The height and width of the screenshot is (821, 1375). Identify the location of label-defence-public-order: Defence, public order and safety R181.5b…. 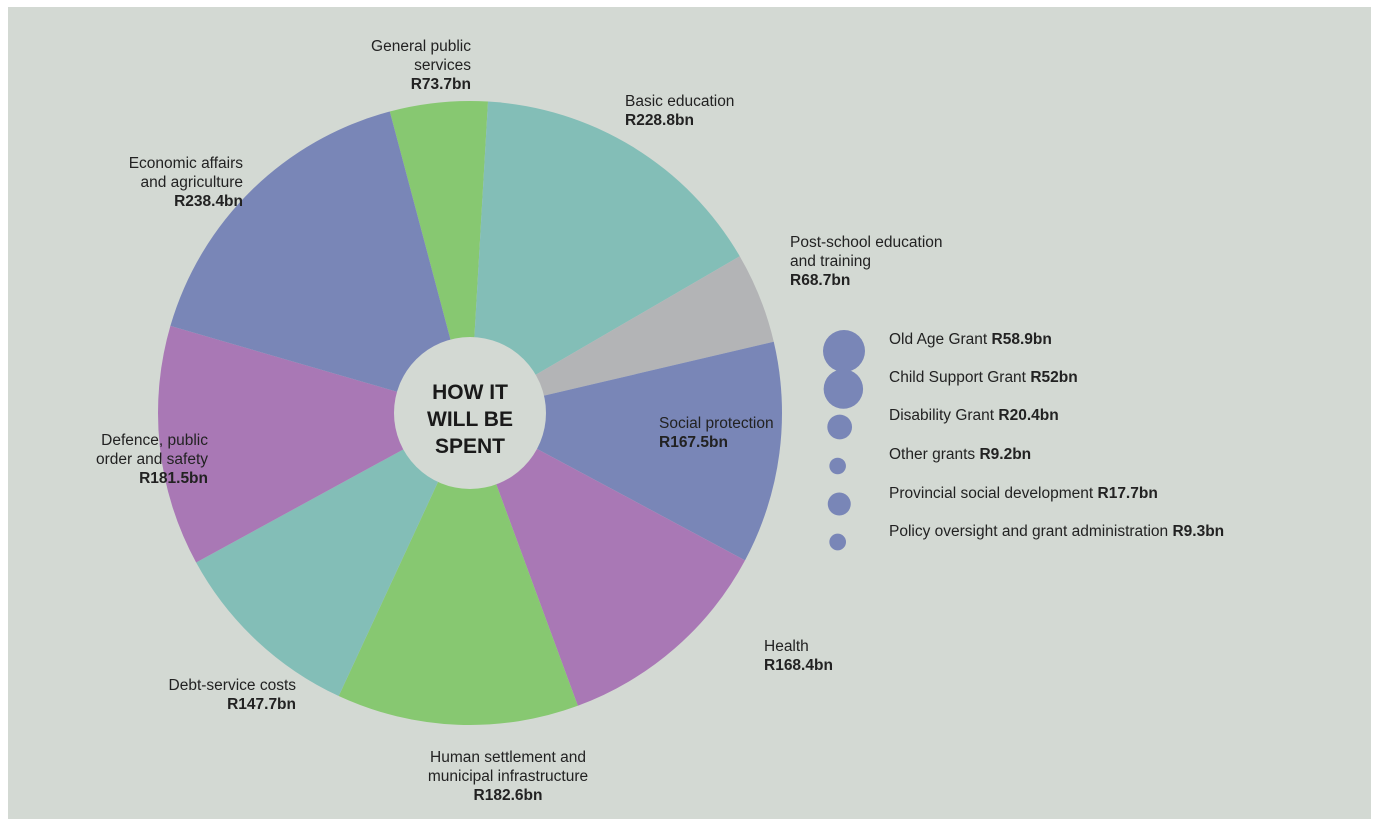
(118, 459).